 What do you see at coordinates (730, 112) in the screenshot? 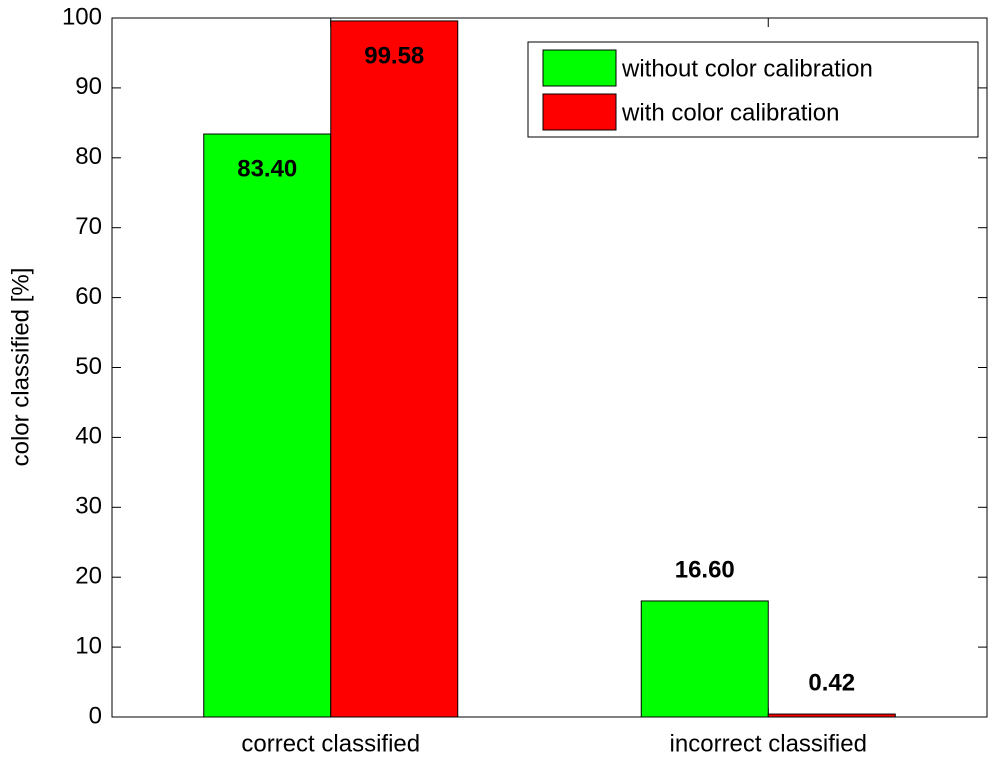
I see `legend-label: with color calibration` at bounding box center [730, 112].